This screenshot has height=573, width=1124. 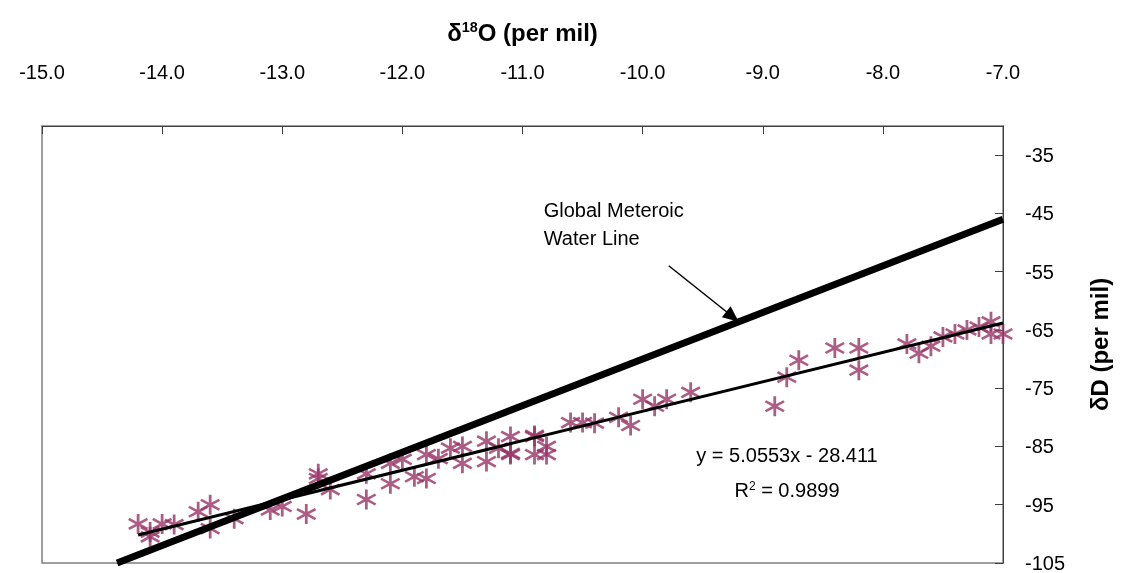 What do you see at coordinates (1039, 446) in the screenshot?
I see `y-tick-label: -85` at bounding box center [1039, 446].